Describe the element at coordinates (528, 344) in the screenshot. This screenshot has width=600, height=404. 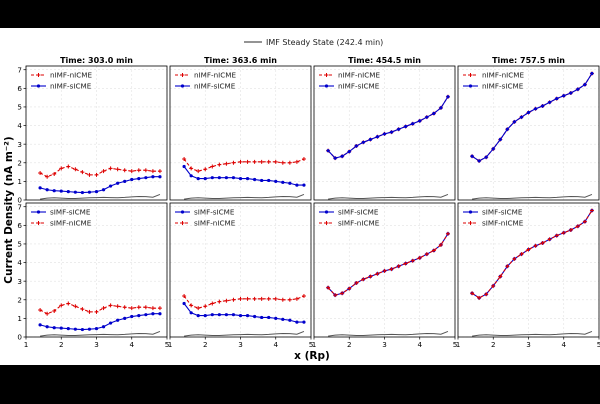
I see `x-tick-label: 3` at that location.